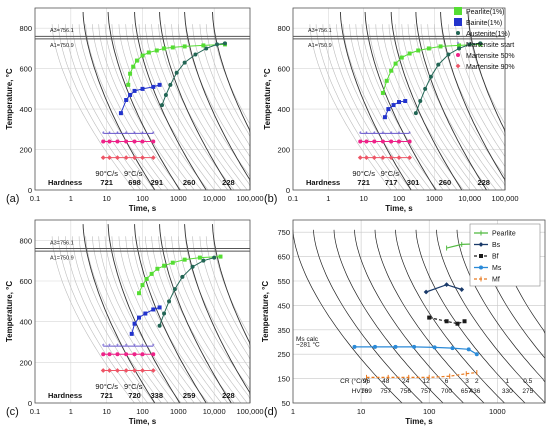  What do you see at coordinates (283, 232) in the screenshot?
I see `y-tick-label: 750` at bounding box center [283, 232].